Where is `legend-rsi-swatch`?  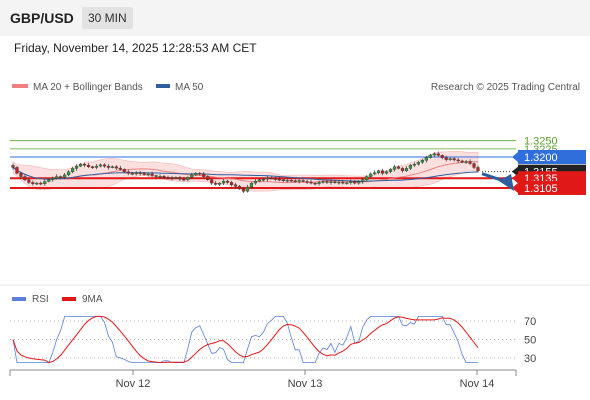
legend-rsi-swatch is located at coordinates (19, 299).